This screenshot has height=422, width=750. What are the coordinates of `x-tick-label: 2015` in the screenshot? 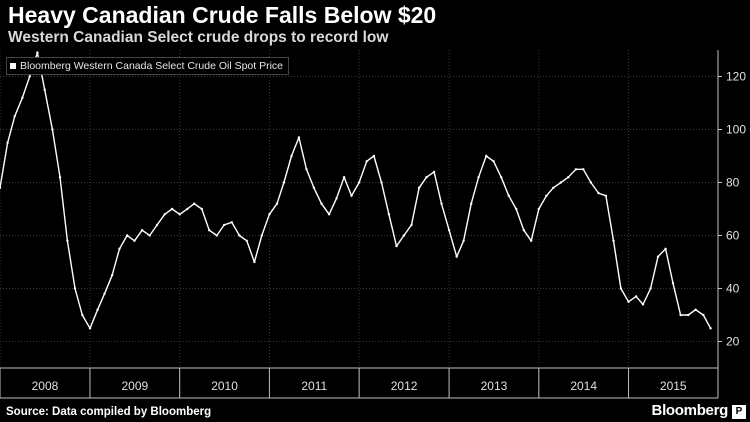 It's located at (673, 386).